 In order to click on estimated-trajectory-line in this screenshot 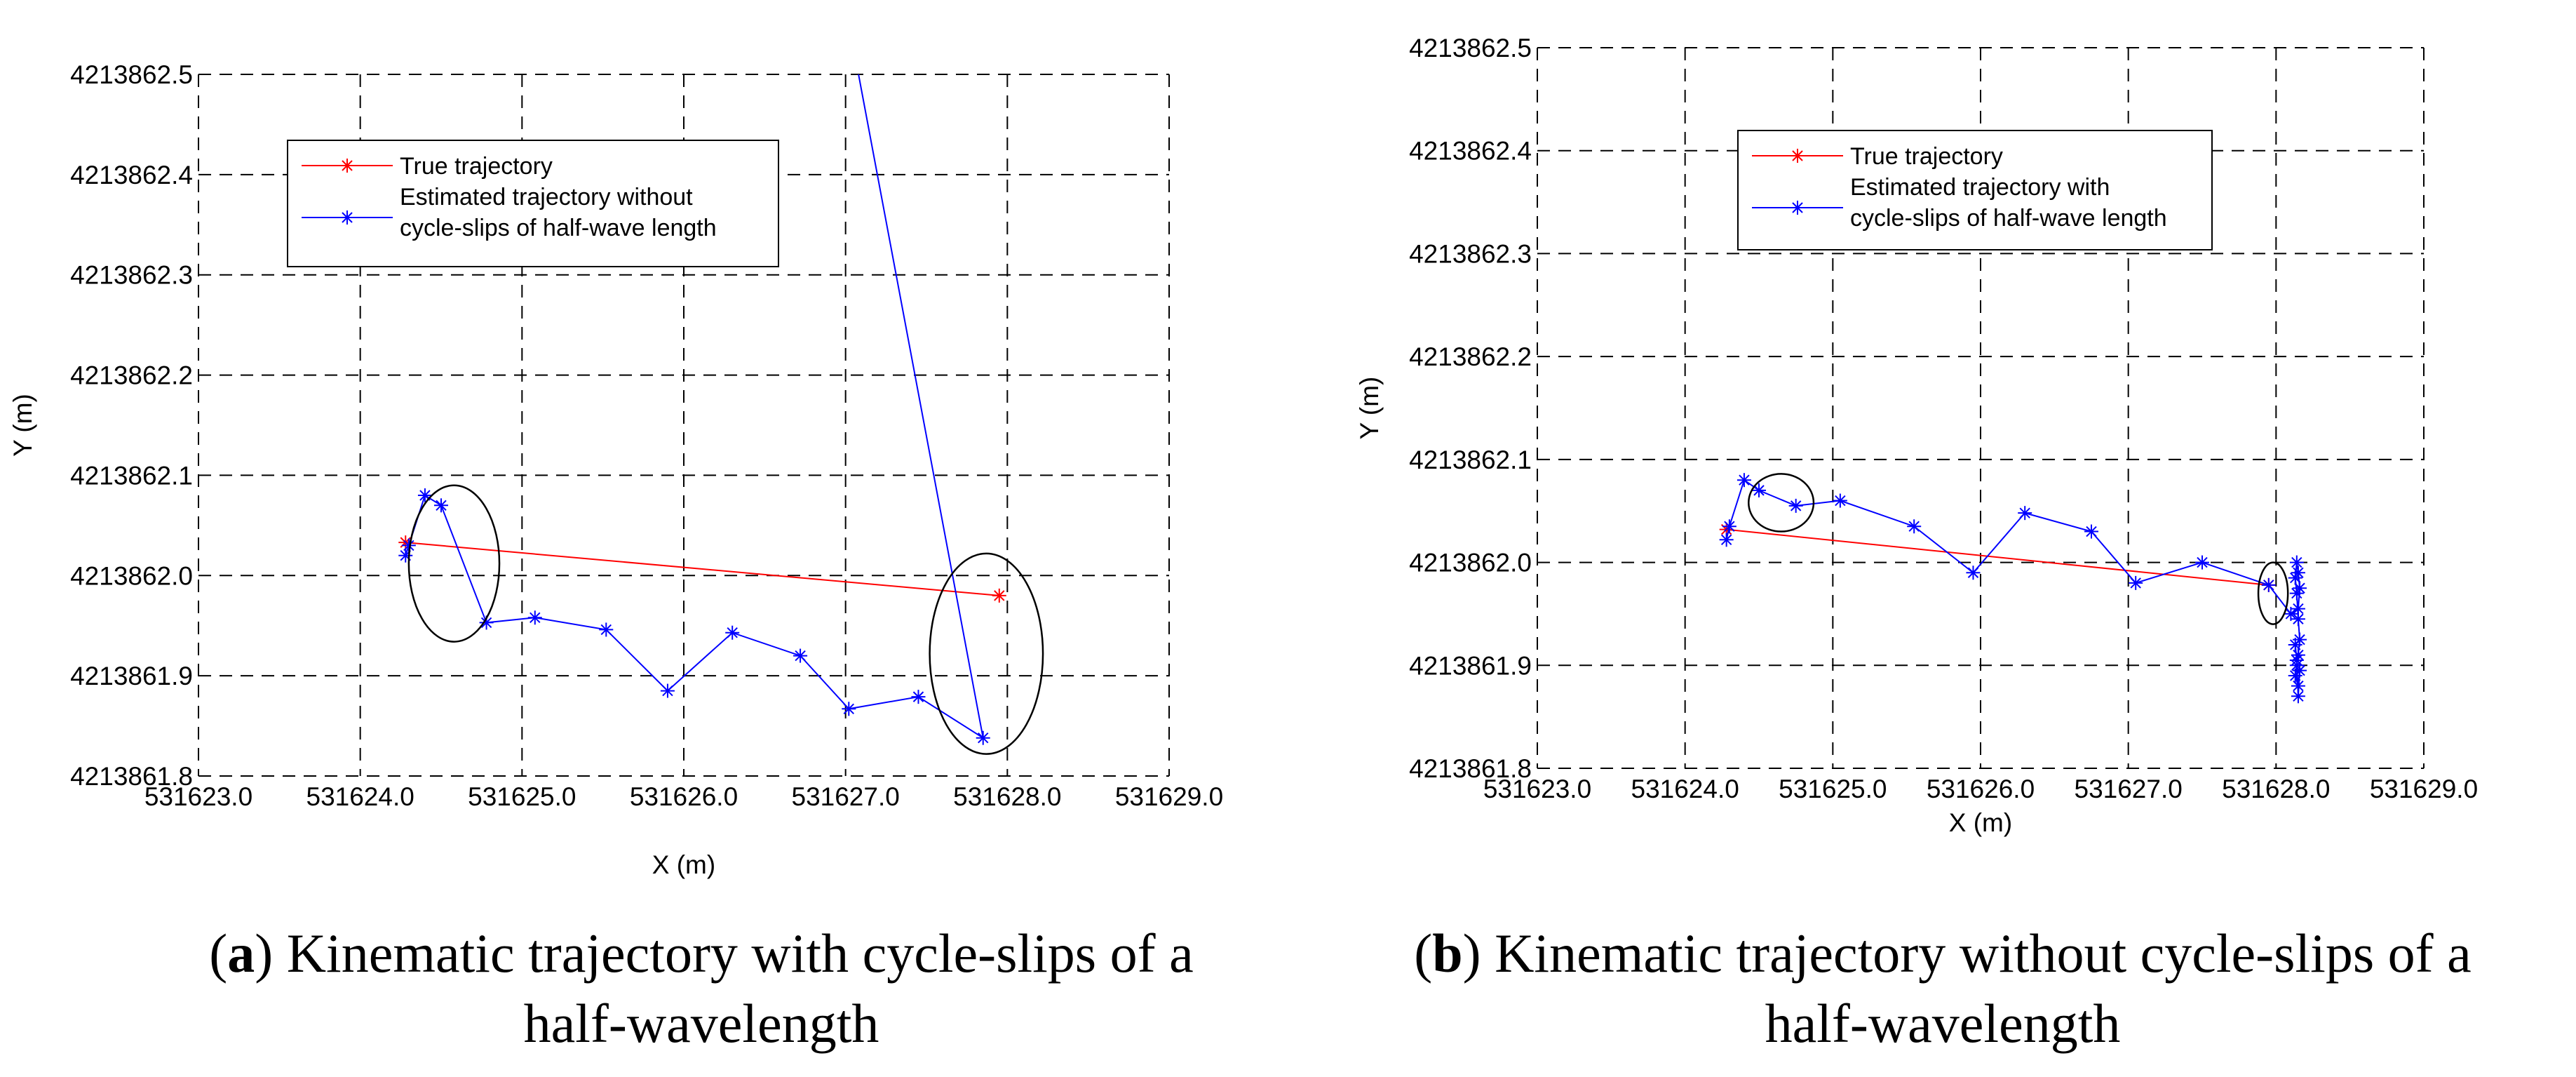, I will do `click(695, 407)`.